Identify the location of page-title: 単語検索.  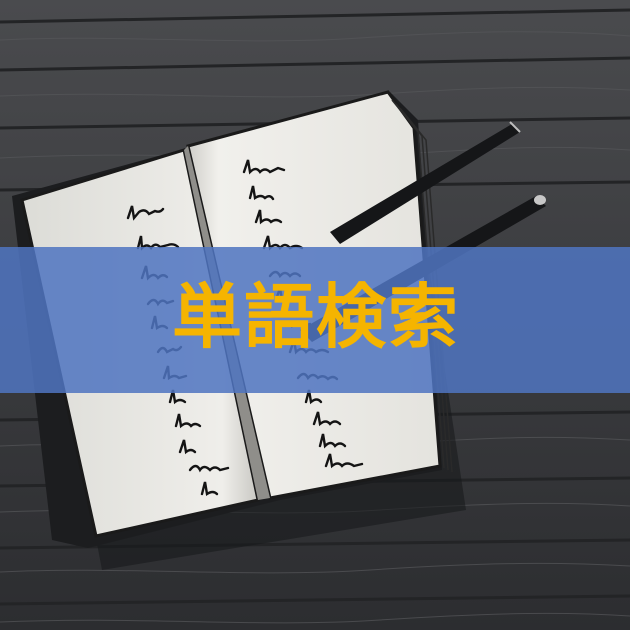
(316, 317).